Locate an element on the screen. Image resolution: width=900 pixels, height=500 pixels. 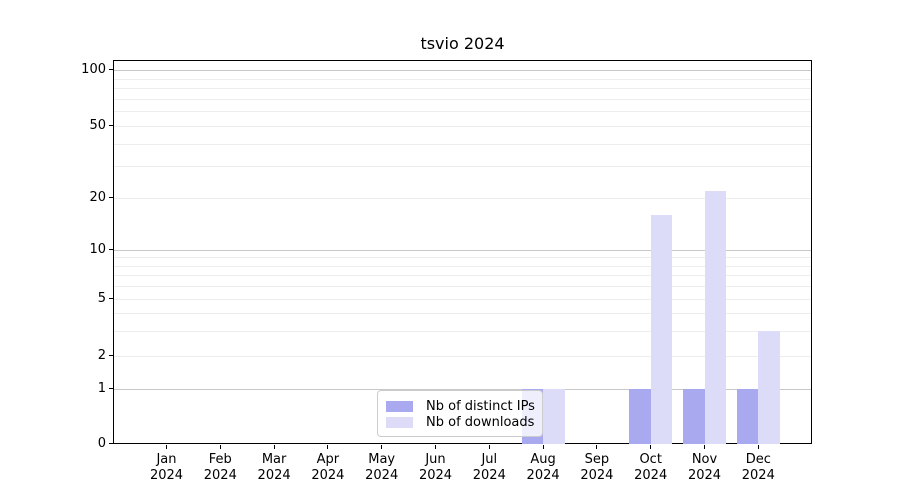
x-tick-label: Jan 2024 is located at coordinates (167, 468).